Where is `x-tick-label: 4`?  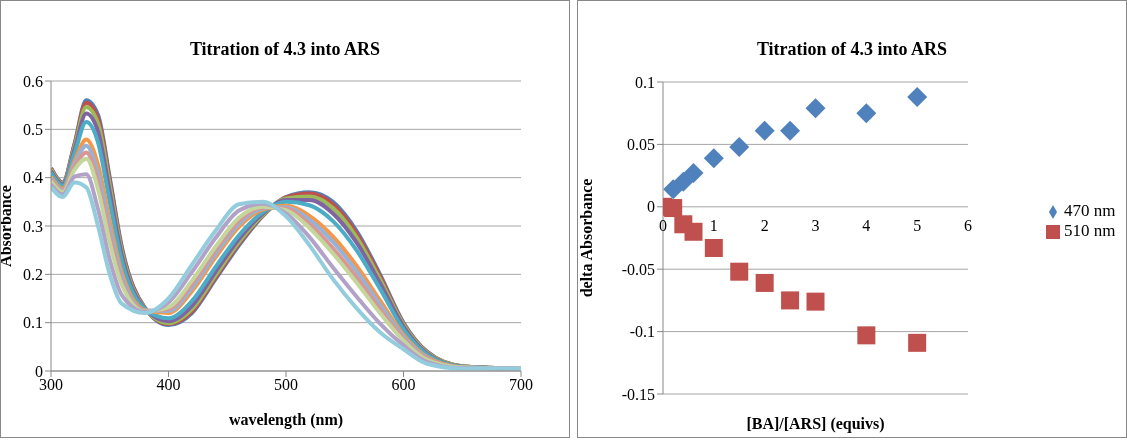
x-tick-label: 4 is located at coordinates (866, 225).